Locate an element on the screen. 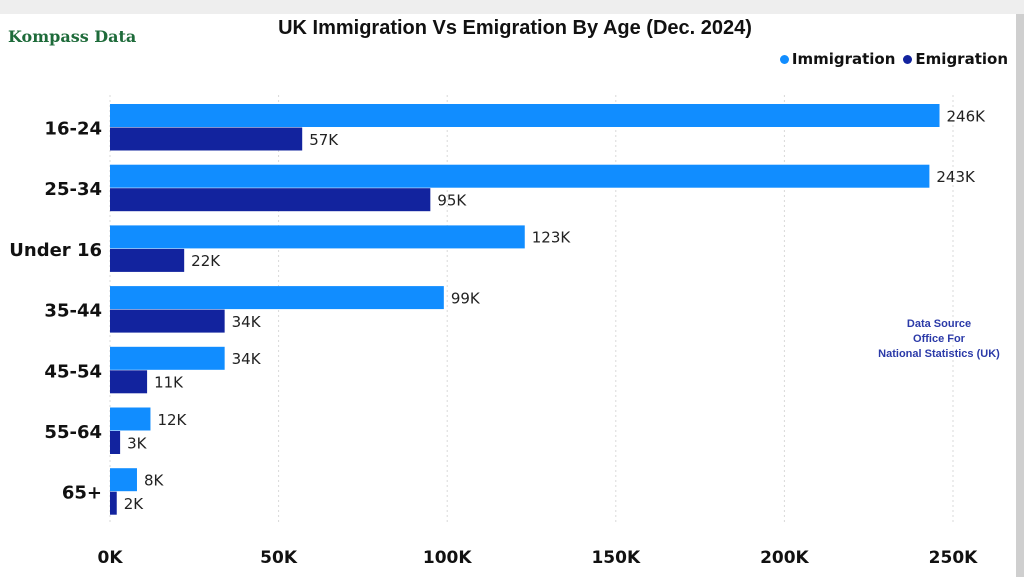  source-line-2: Office For is located at coordinates (939, 339).